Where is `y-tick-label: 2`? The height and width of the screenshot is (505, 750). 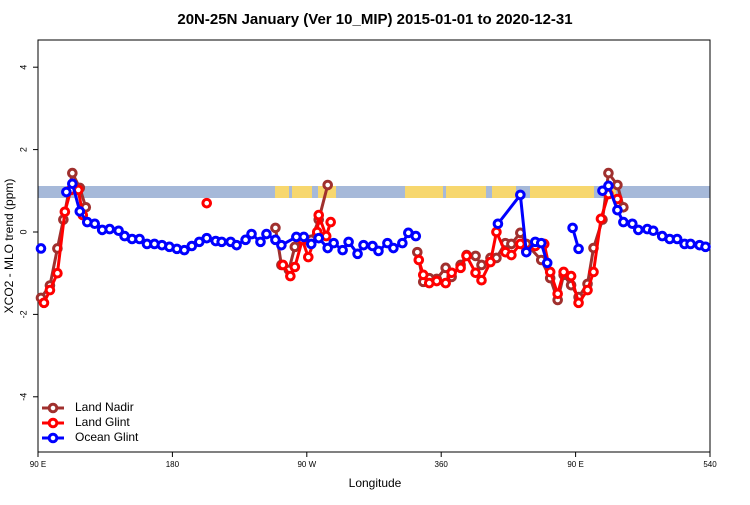 y-tick-label: 2 is located at coordinates (23, 149).